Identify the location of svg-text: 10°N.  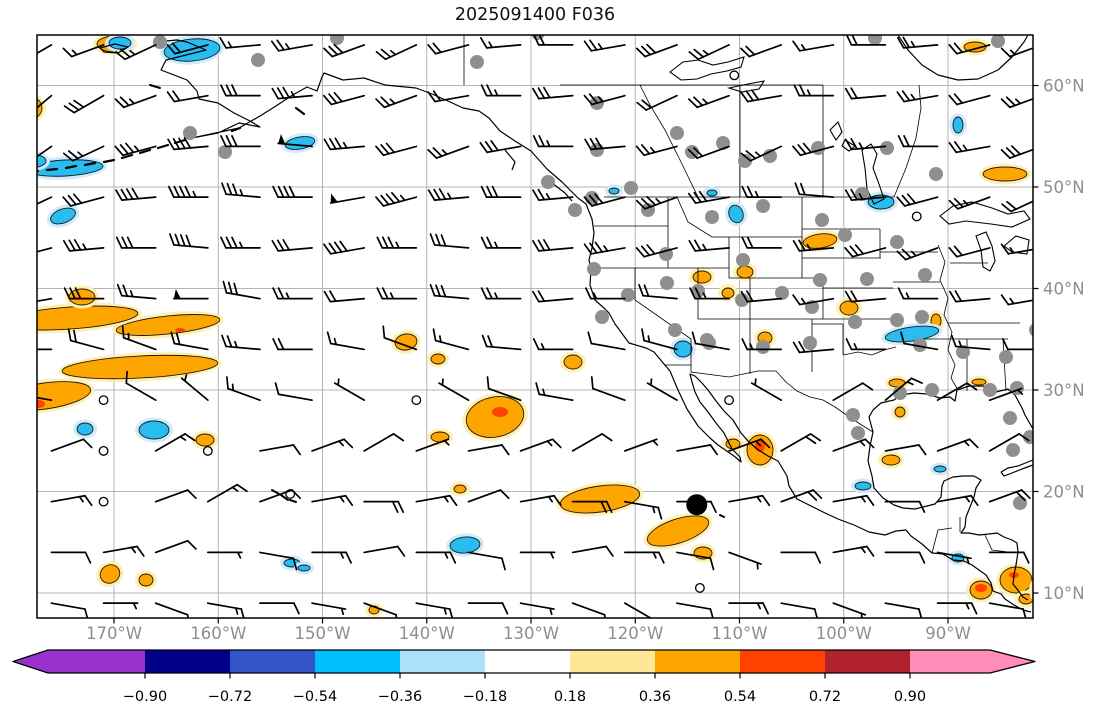
(1064, 593).